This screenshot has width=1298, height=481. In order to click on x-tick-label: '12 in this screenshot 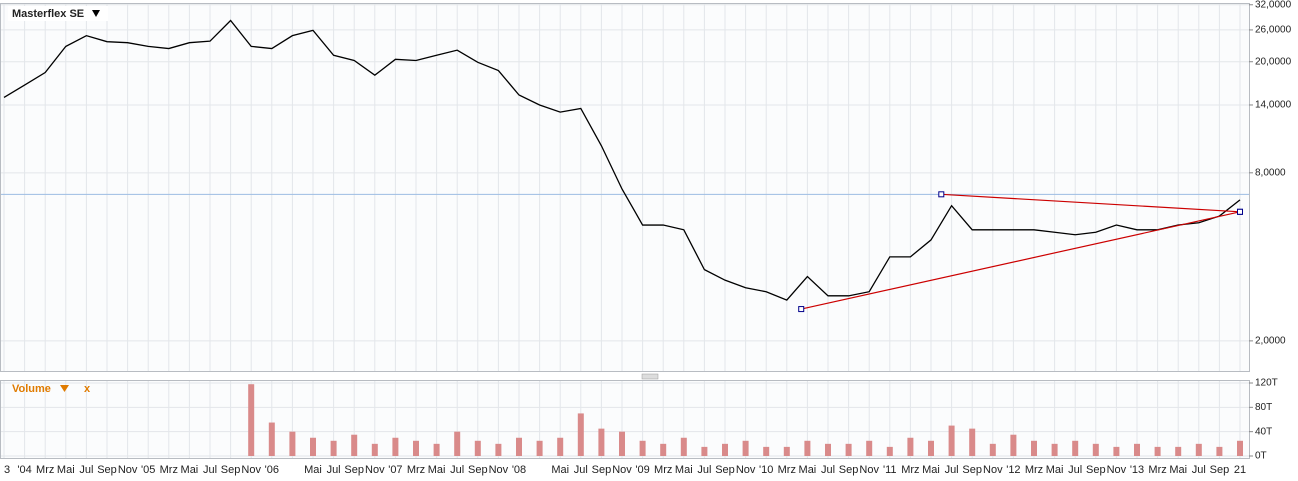, I will do `click(1013, 470)`.